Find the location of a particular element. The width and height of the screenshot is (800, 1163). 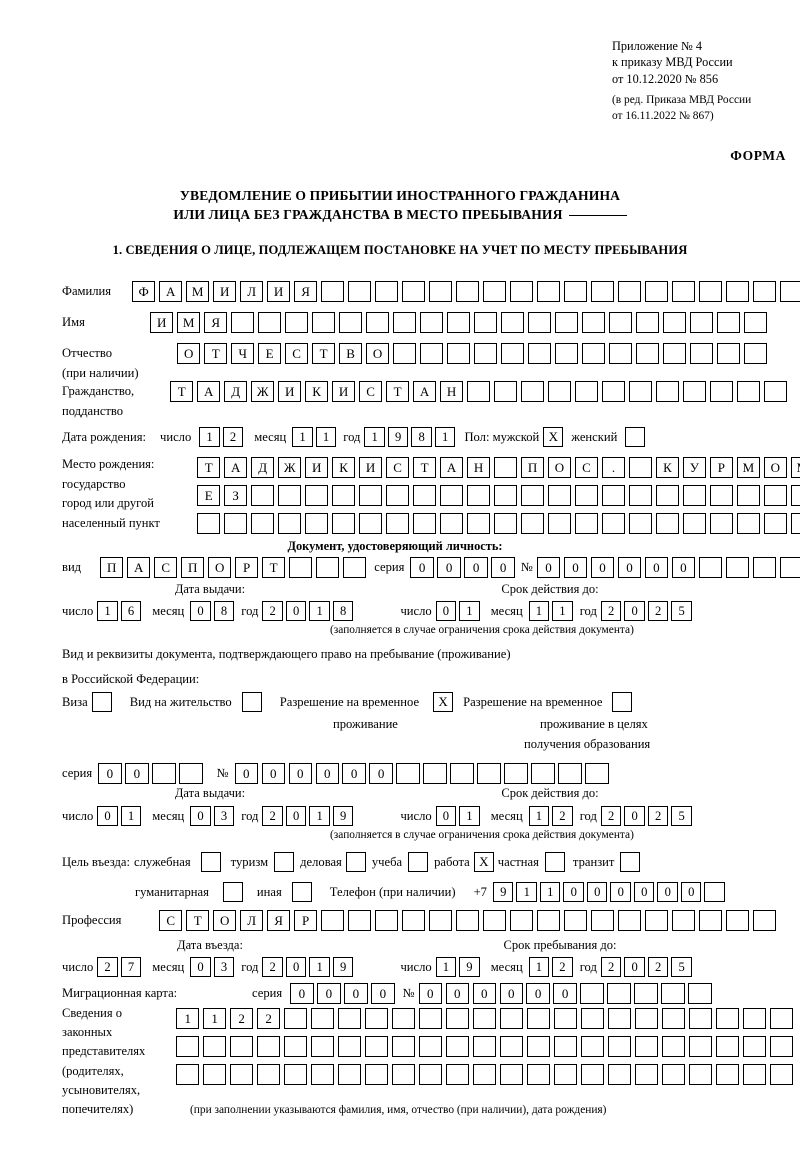

entry-month-cells-1: 3 is located at coordinates (224, 967).